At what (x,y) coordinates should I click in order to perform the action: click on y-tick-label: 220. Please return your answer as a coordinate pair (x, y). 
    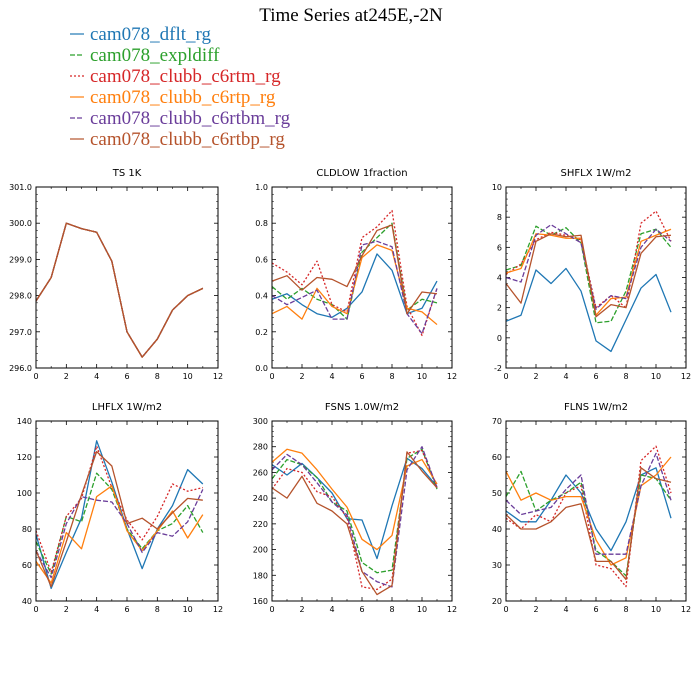
    Looking at the image, I should click on (260, 524).